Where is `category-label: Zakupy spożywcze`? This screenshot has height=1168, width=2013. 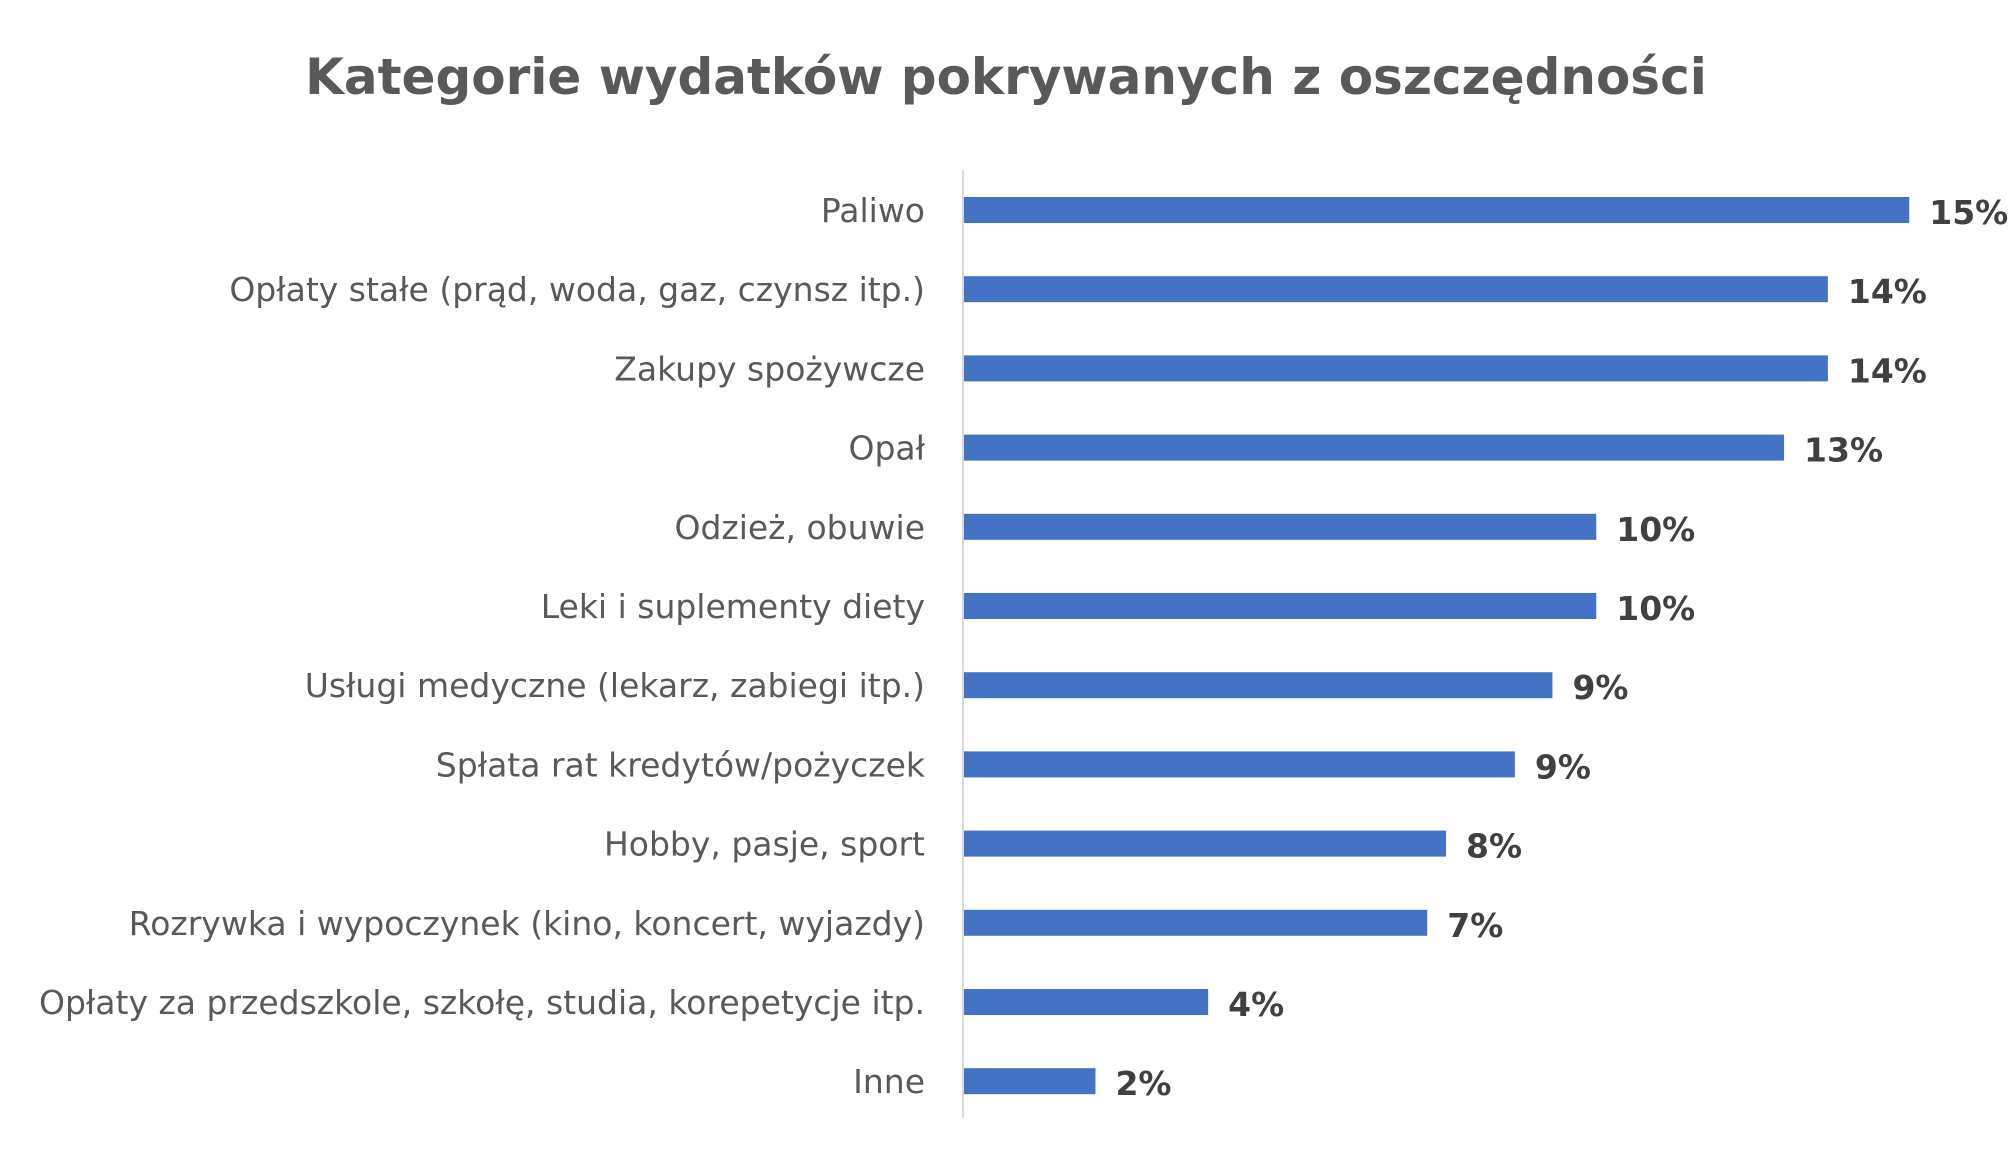
category-label: Zakupy spożywcze is located at coordinates (769, 368).